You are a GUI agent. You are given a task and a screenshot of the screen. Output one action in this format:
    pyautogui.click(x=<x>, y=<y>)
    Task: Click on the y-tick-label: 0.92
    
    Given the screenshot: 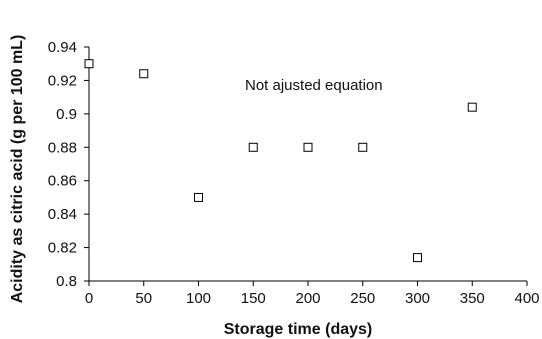 What is the action you would take?
    pyautogui.click(x=62, y=80)
    